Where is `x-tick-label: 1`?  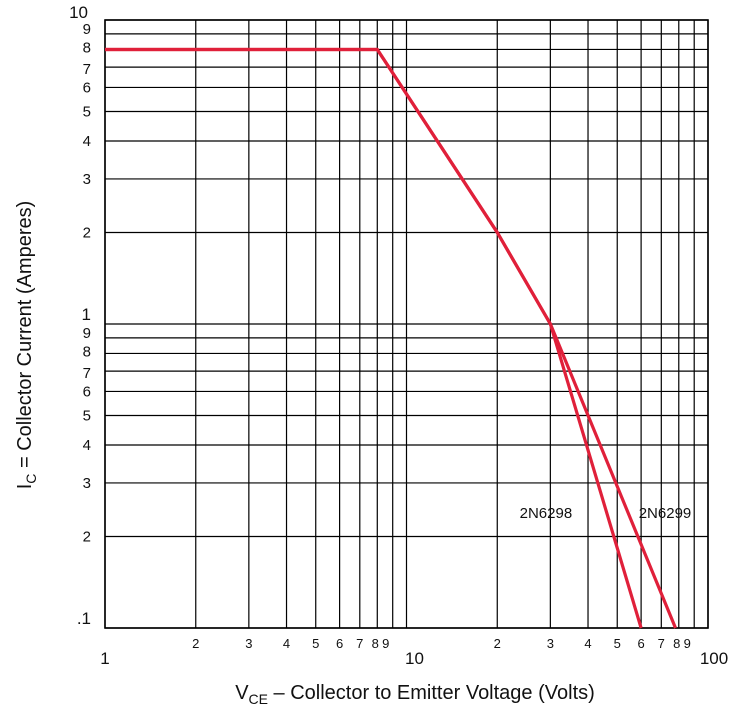 x-tick-label: 1 is located at coordinates (104, 658).